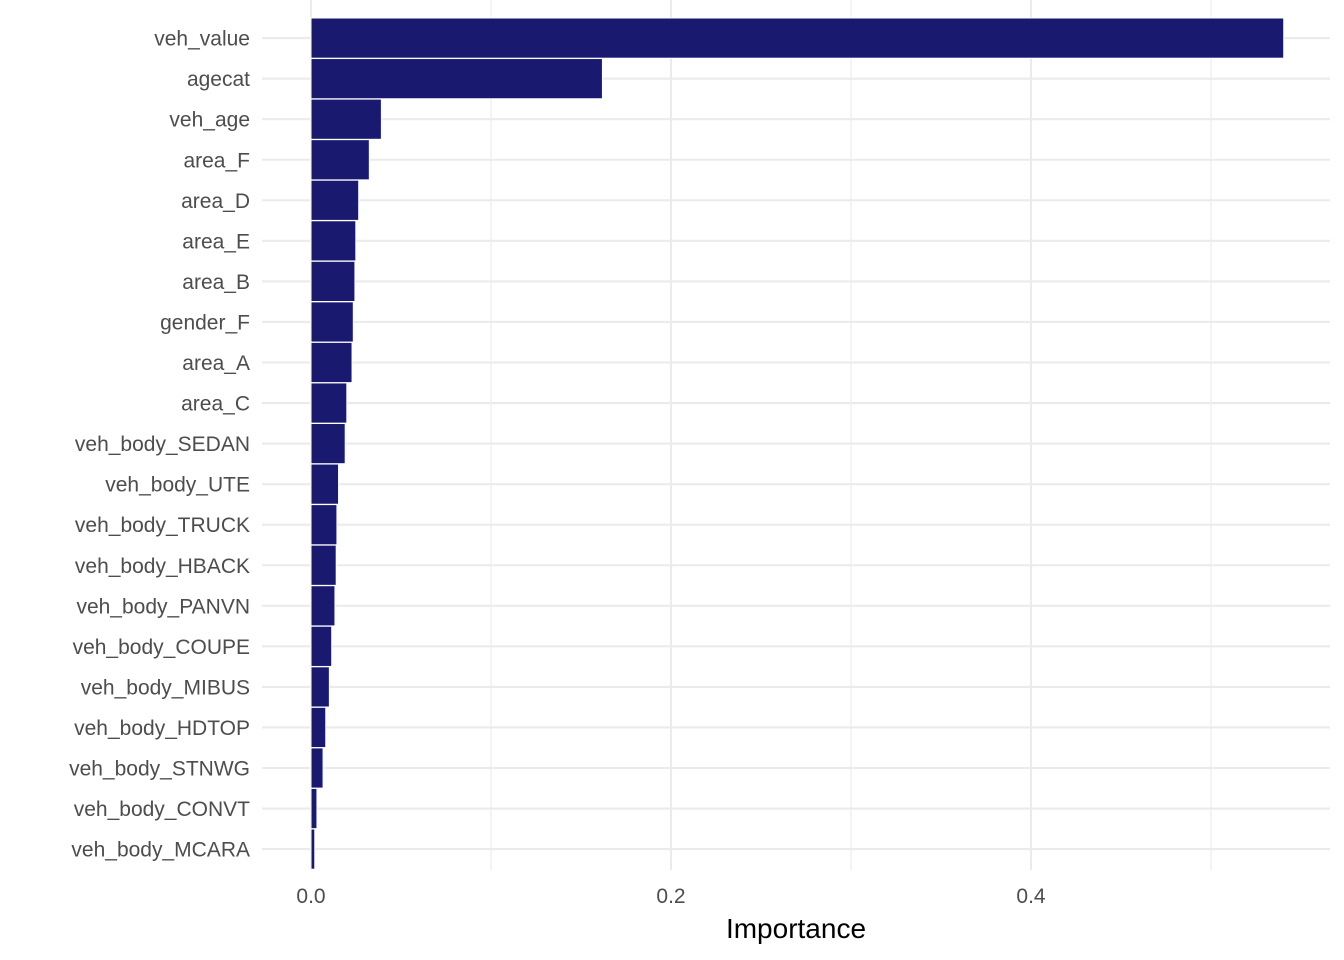  I want to click on bar-veh-body-ute, so click(325, 484).